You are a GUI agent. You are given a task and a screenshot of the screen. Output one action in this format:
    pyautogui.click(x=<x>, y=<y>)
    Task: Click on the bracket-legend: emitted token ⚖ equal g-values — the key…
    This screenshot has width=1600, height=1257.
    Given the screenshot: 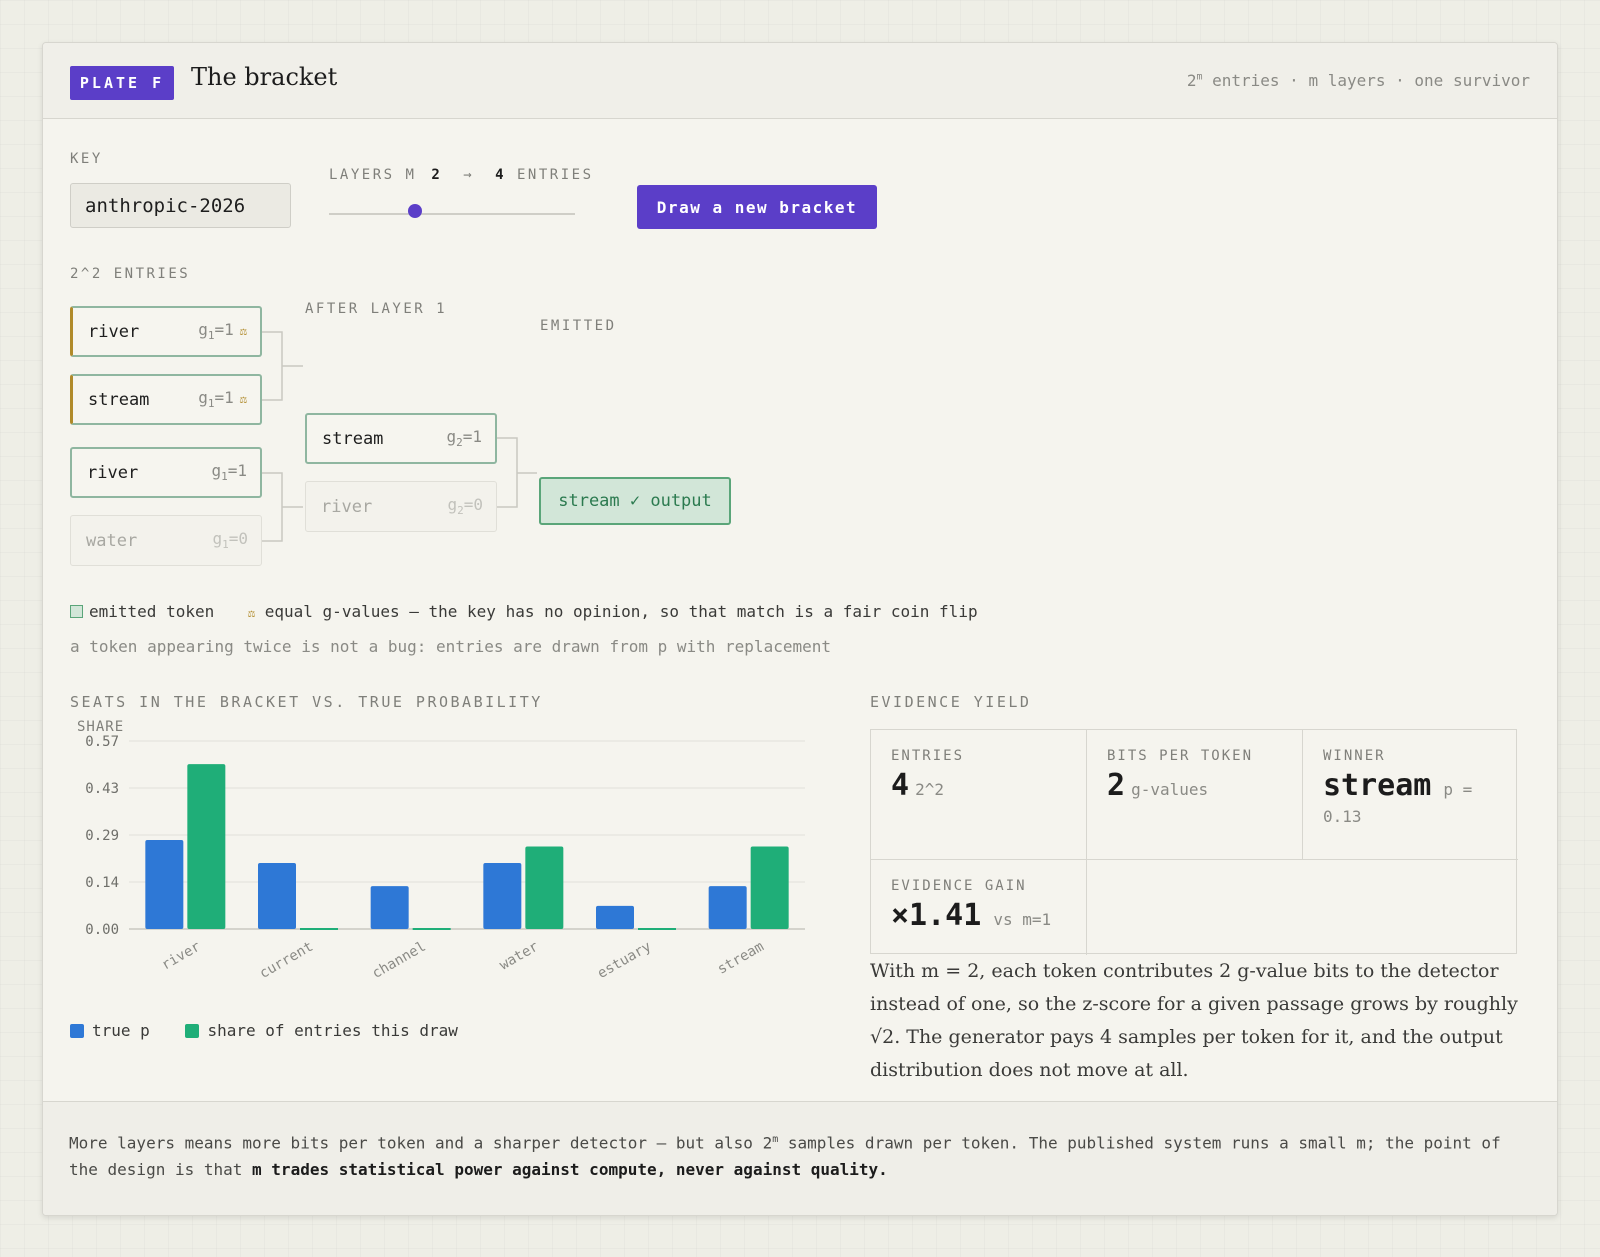 What is the action you would take?
    pyautogui.click(x=524, y=611)
    